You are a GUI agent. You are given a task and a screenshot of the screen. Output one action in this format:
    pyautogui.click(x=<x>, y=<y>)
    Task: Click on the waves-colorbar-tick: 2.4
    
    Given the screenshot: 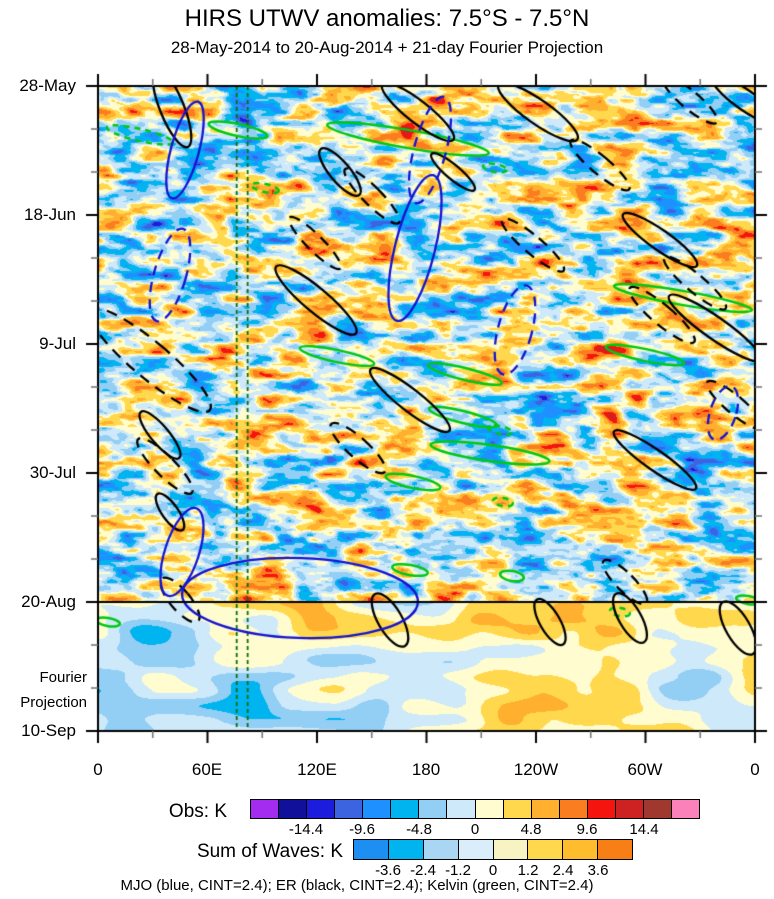 What is the action you would take?
    pyautogui.click(x=563, y=870)
    